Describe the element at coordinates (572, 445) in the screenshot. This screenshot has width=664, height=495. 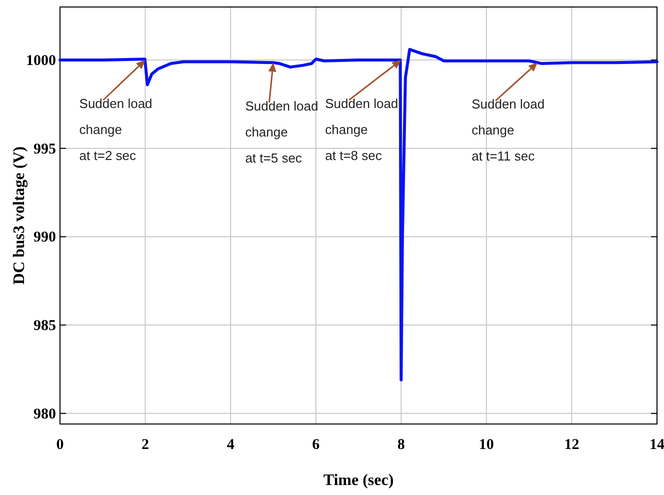
I see `x-tick-label: 12` at that location.